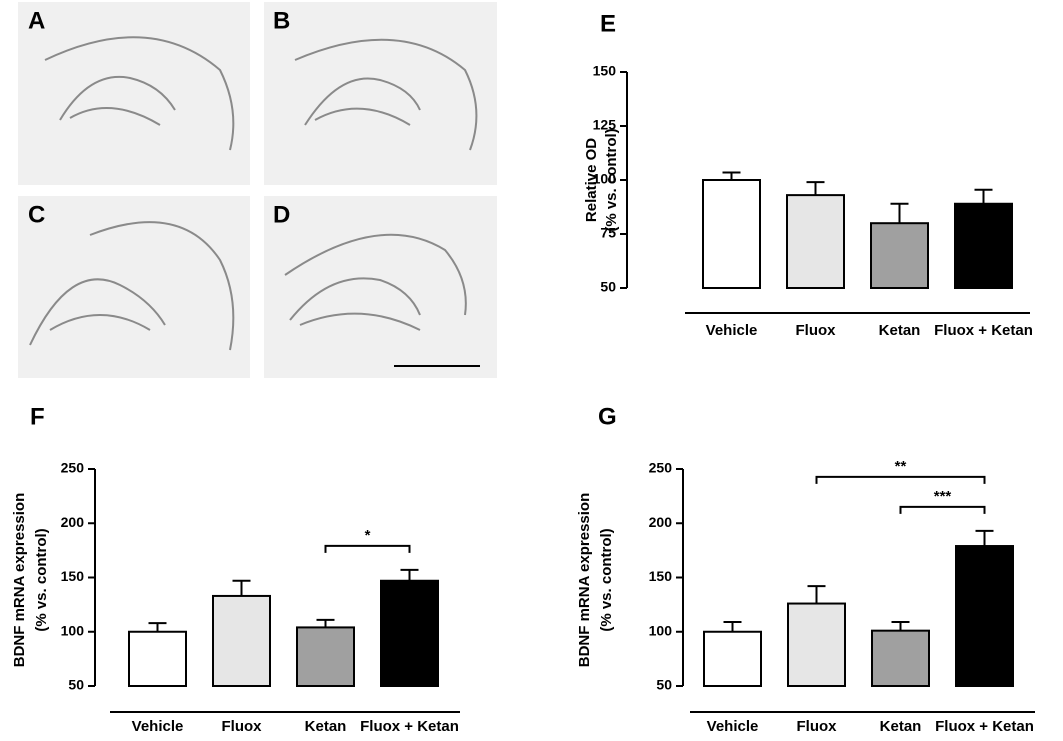 Image resolution: width=1063 pixels, height=741 pixels. What do you see at coordinates (36, 20) in the screenshot?
I see `panel-label: A` at bounding box center [36, 20].